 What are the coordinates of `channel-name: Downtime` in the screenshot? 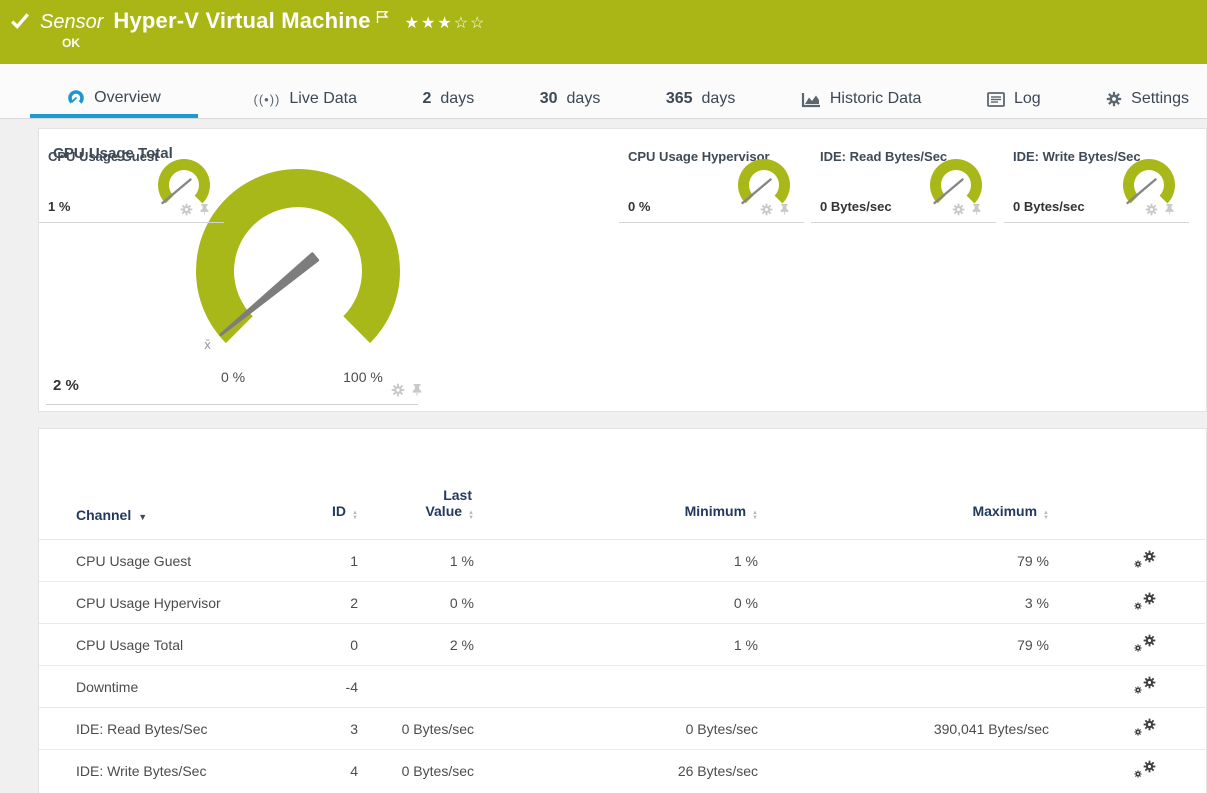 It's located at (180, 686).